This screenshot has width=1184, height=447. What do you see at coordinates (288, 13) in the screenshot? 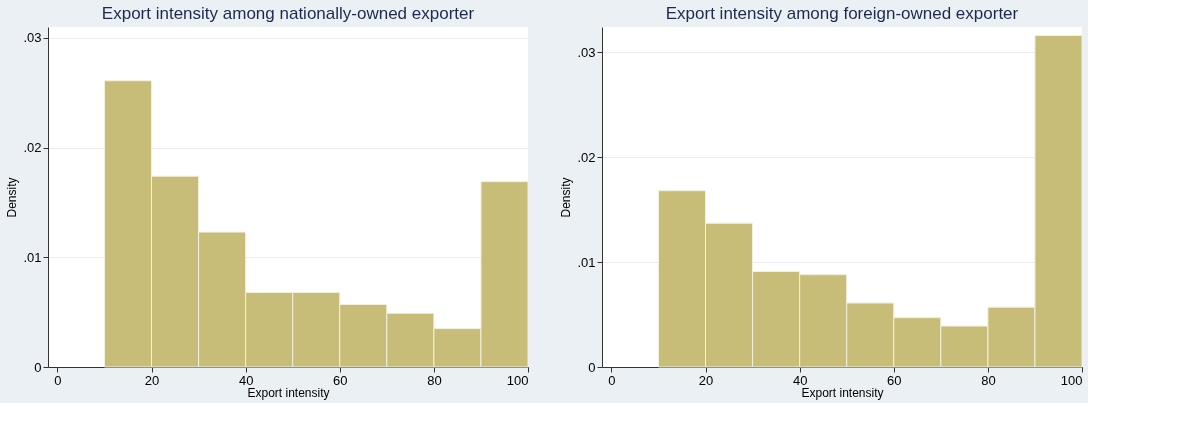
I see `chart-title: Export intensity among nationally-owned exporter` at bounding box center [288, 13].